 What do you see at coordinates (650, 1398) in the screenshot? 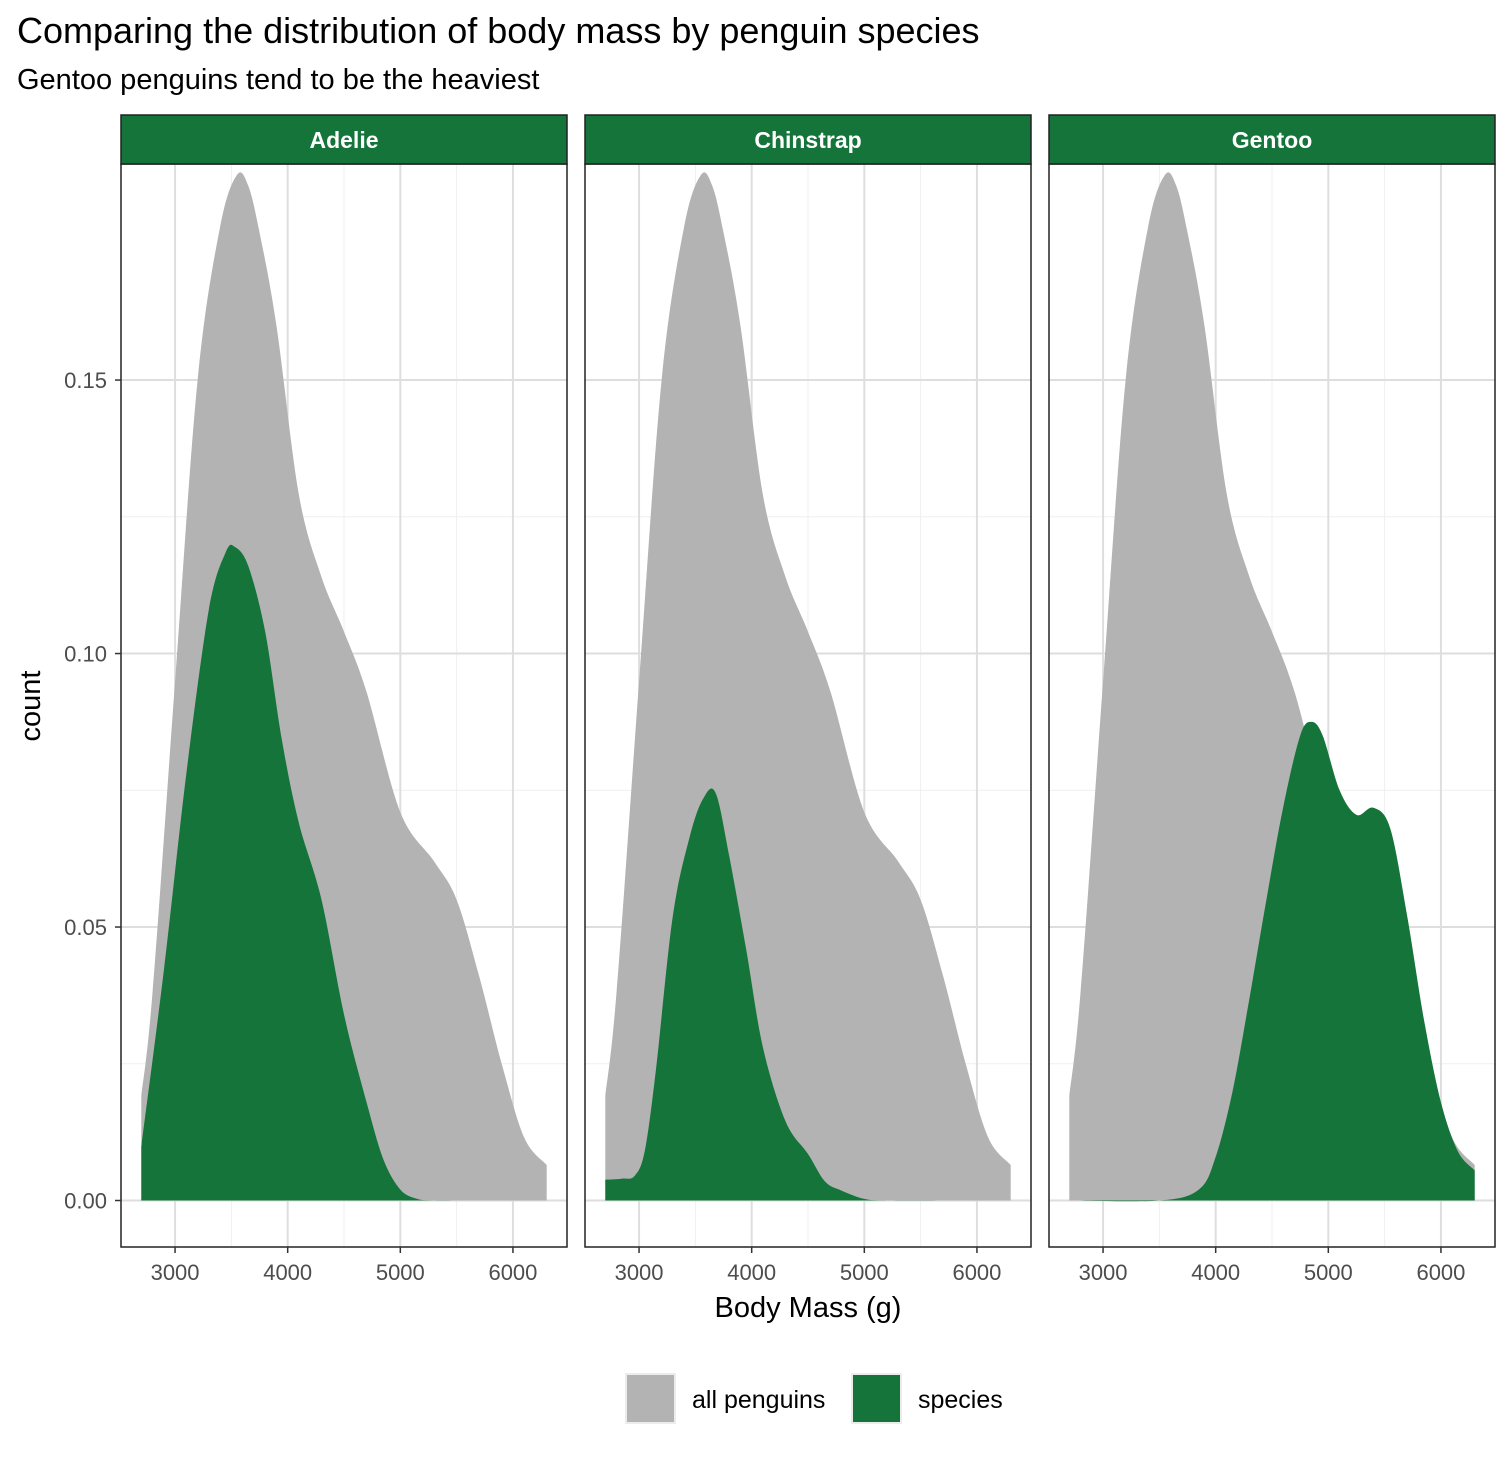
I see `legend-key-all-penguins` at bounding box center [650, 1398].